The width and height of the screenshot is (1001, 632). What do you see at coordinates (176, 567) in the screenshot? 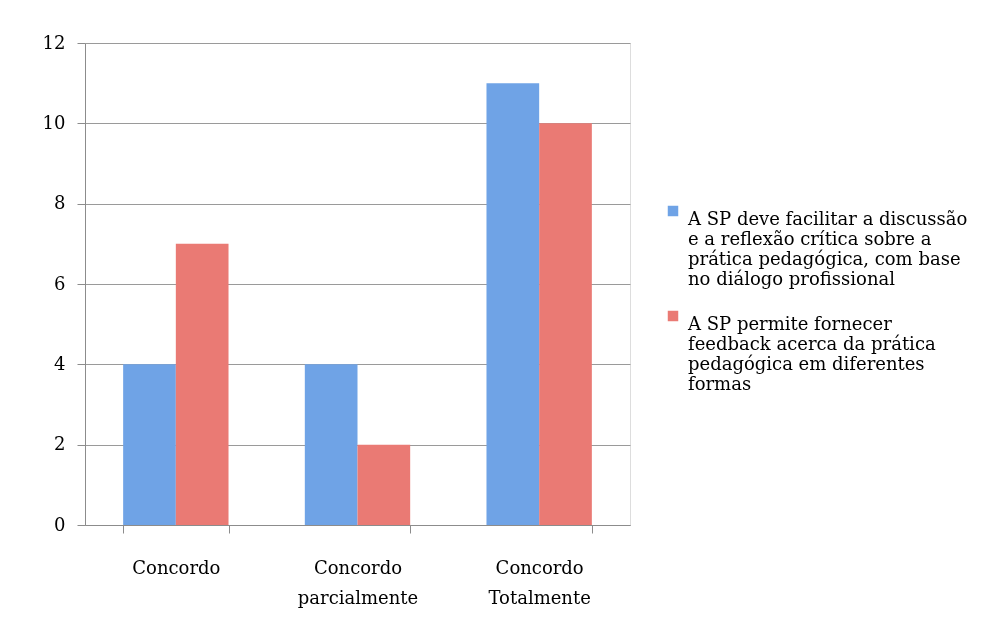
I see `x-tick-label: Concordo` at bounding box center [176, 567].